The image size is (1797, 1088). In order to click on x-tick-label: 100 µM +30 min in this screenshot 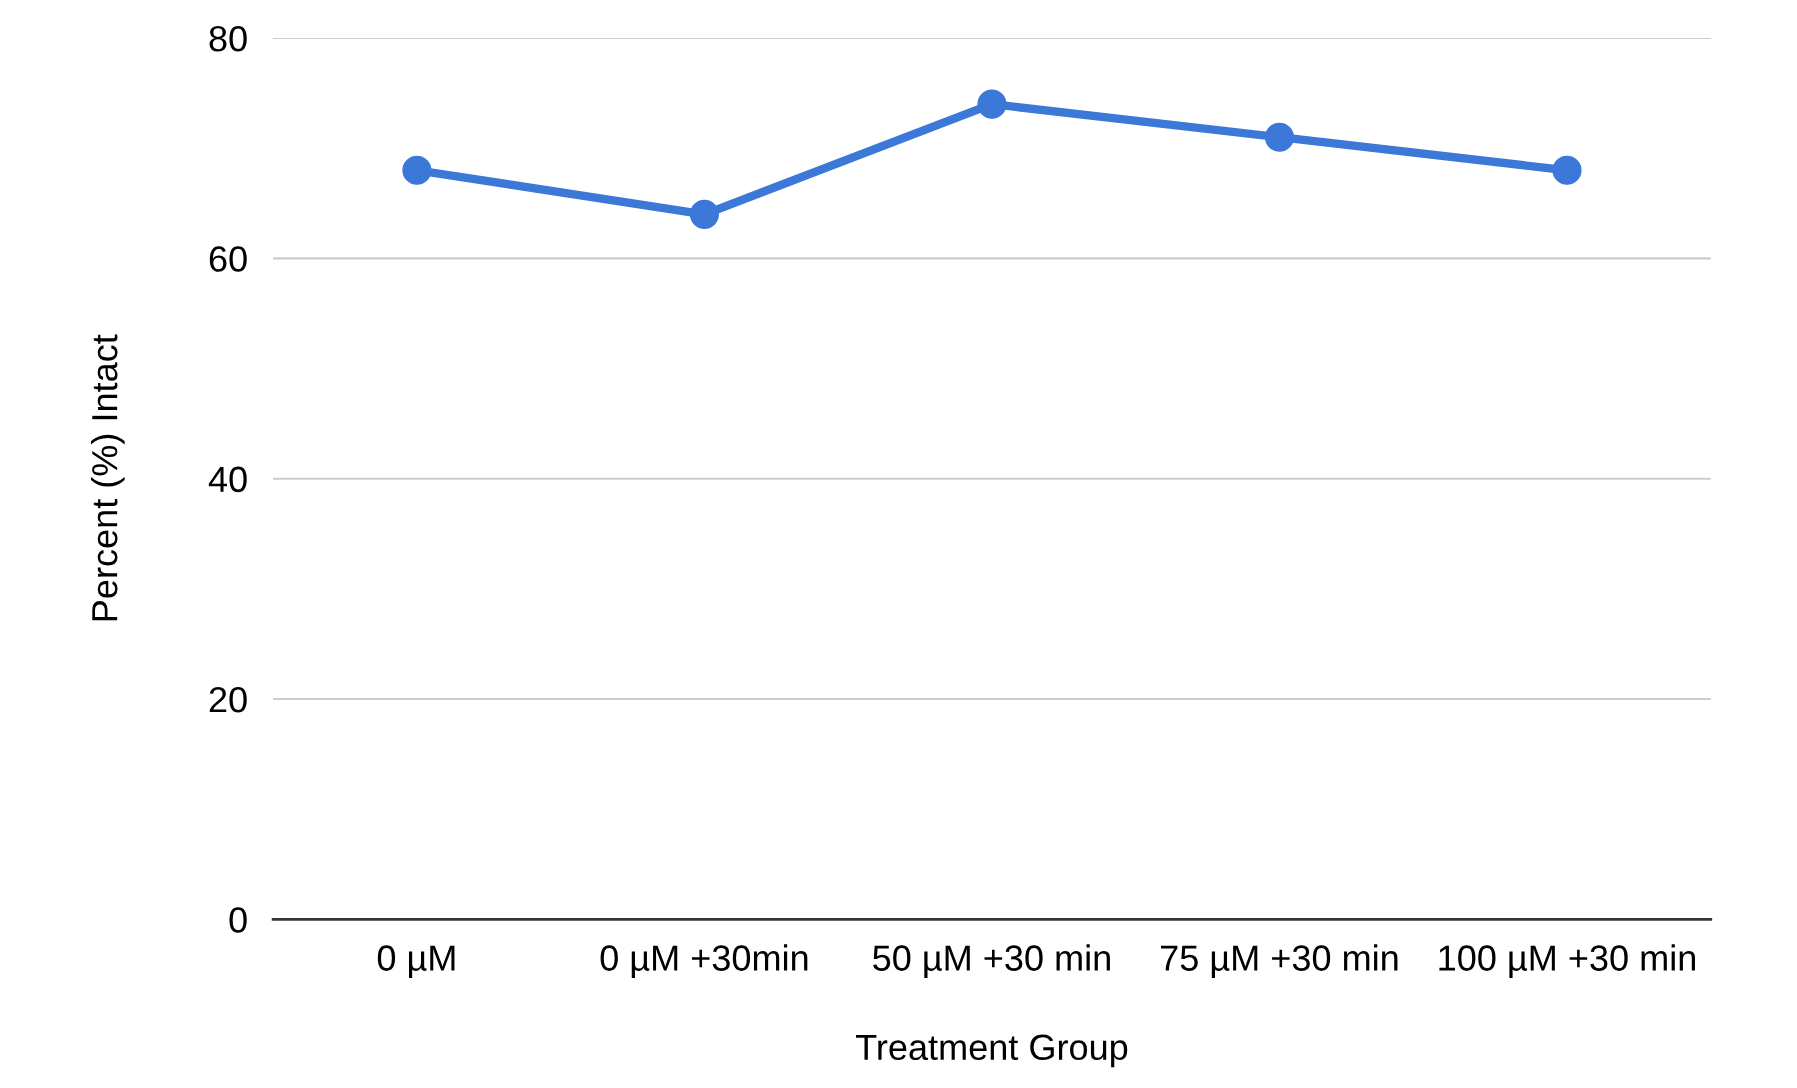, I will do `click(1567, 961)`.